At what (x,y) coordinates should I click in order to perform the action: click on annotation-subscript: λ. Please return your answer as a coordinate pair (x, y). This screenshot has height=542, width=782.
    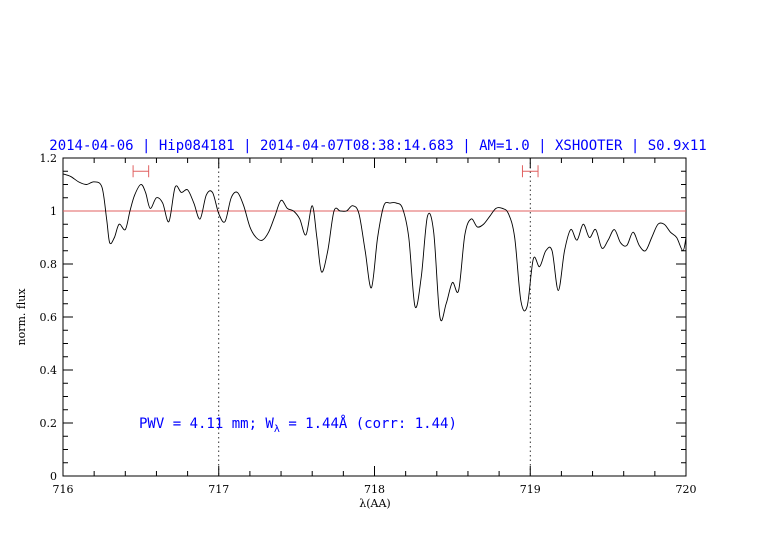
    Looking at the image, I should click on (277, 429).